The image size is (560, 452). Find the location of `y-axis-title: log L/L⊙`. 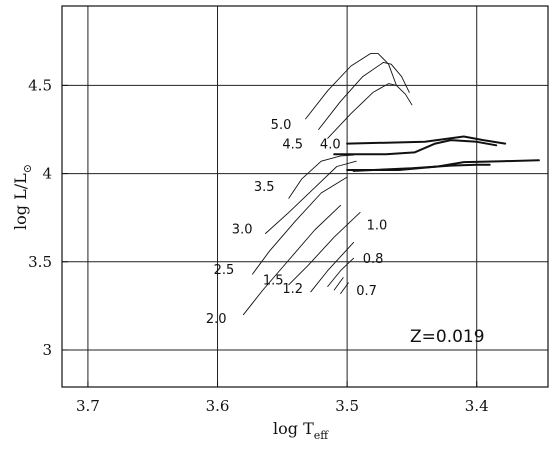

y-axis-title: log L/L⊙ is located at coordinates (22, 197).